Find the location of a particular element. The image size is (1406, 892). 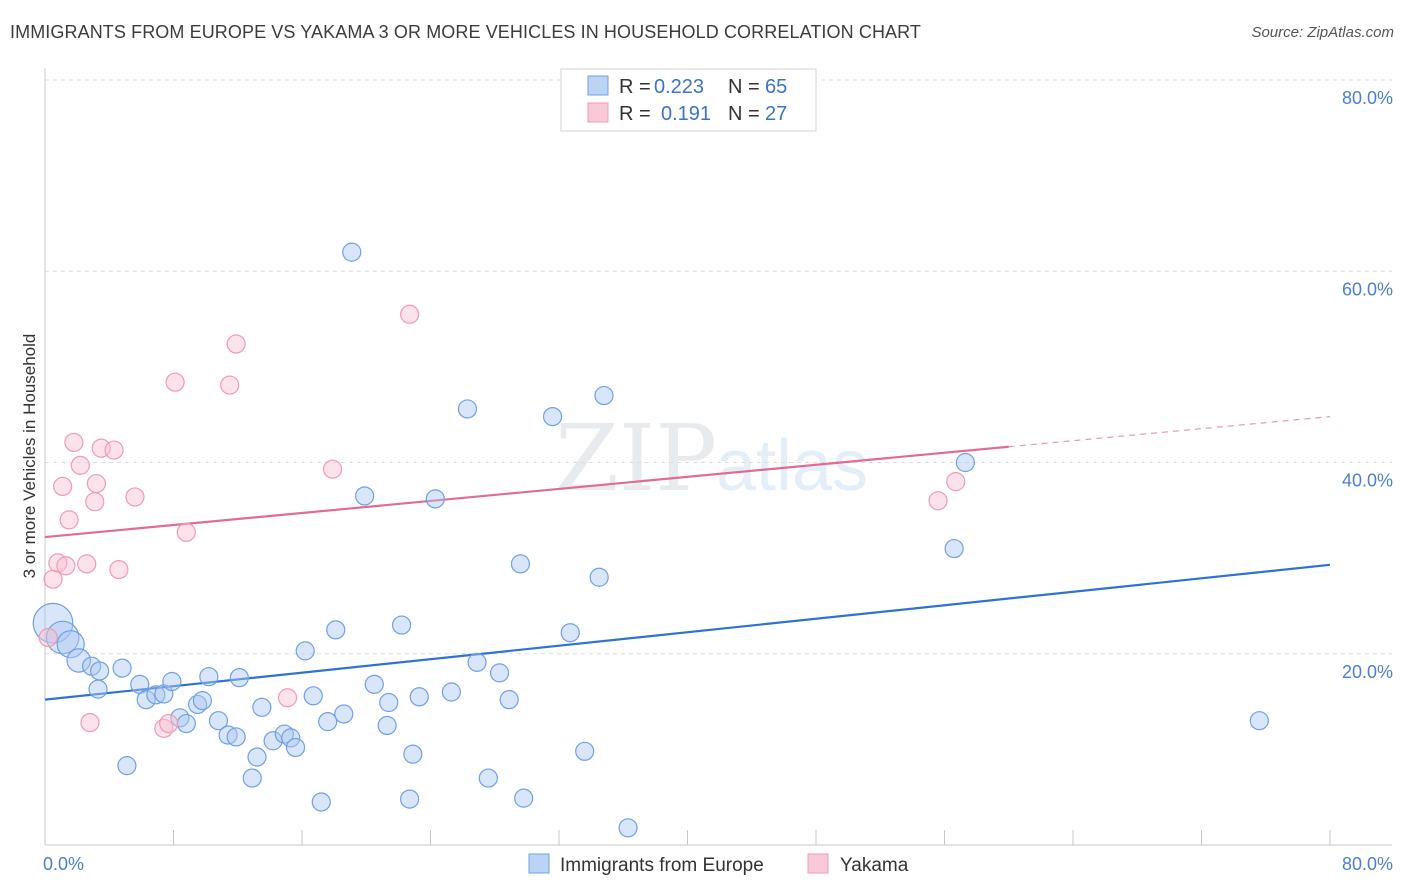

y-tick-label-2: 60.0% is located at coordinates (1367, 289).